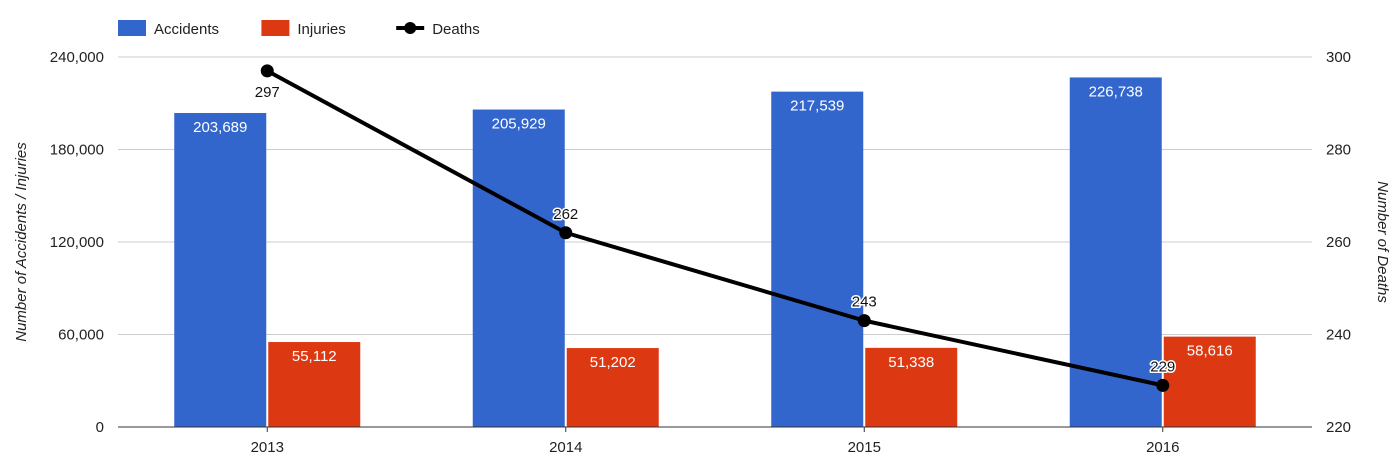 This screenshot has height=470, width=1400. I want to click on bar-value-label: 217,539, so click(817, 106).